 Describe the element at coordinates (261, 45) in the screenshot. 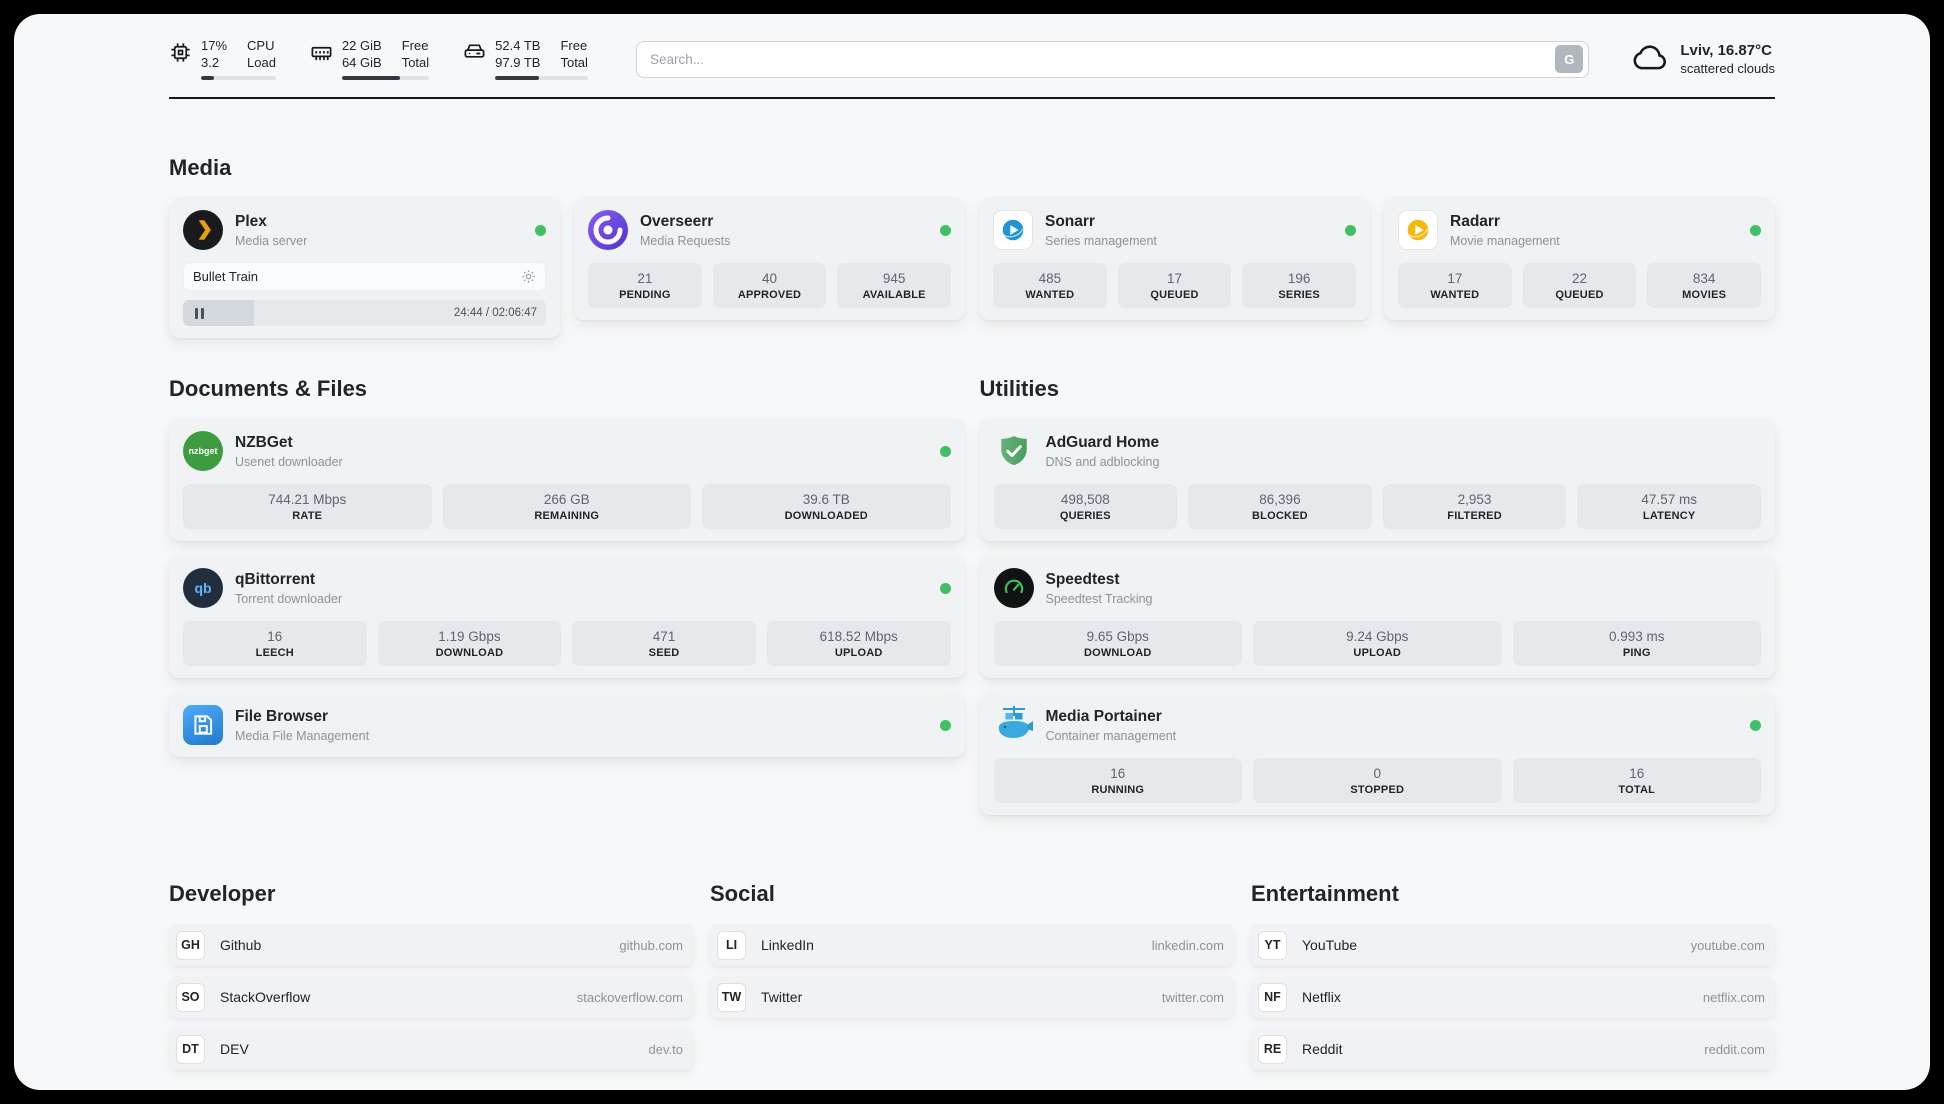

I see `cpu-usage-label: CPU` at that location.